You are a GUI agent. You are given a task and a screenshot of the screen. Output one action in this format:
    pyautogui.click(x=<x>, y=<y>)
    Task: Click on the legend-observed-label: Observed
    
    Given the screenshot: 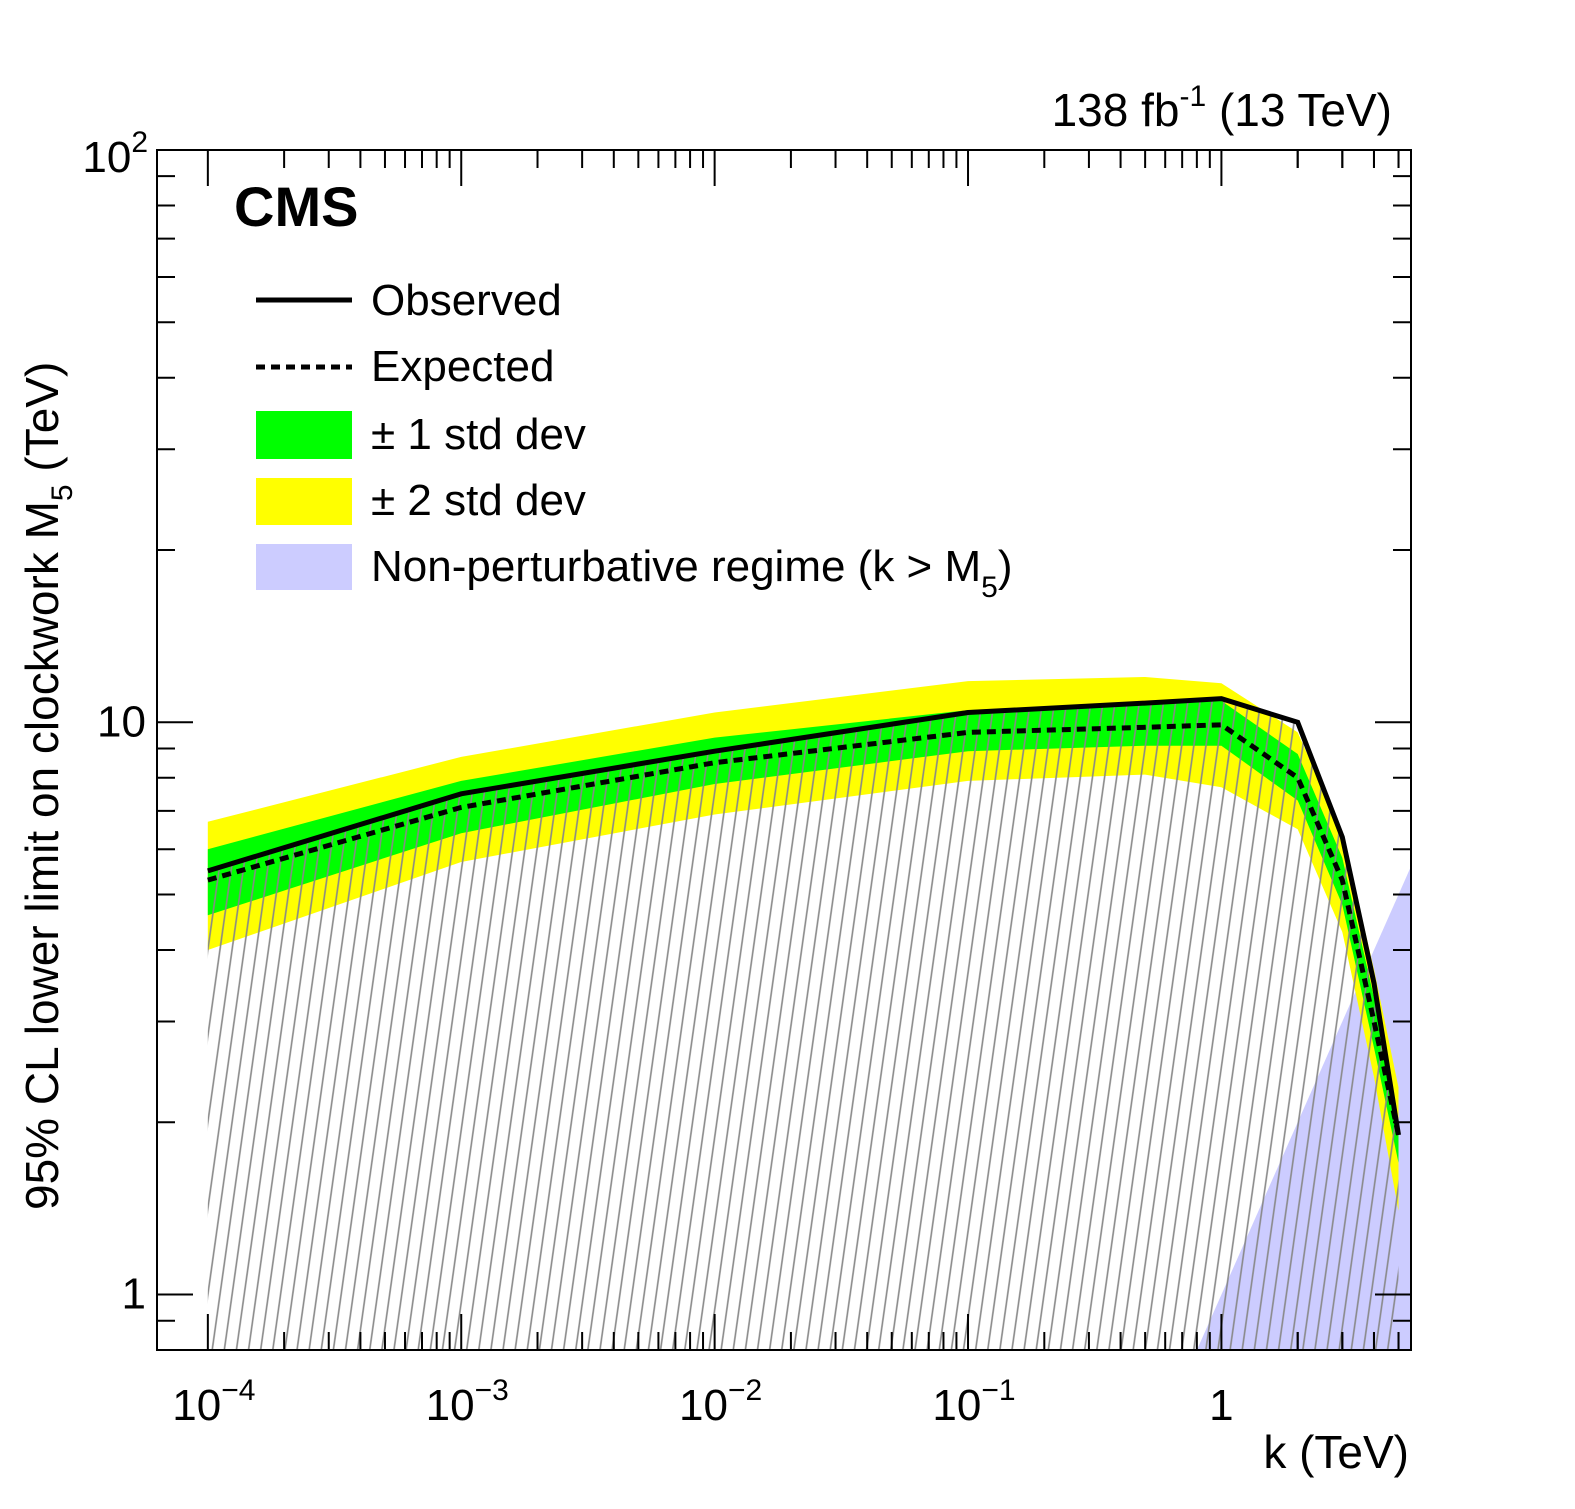 What is the action you would take?
    pyautogui.click(x=466, y=300)
    